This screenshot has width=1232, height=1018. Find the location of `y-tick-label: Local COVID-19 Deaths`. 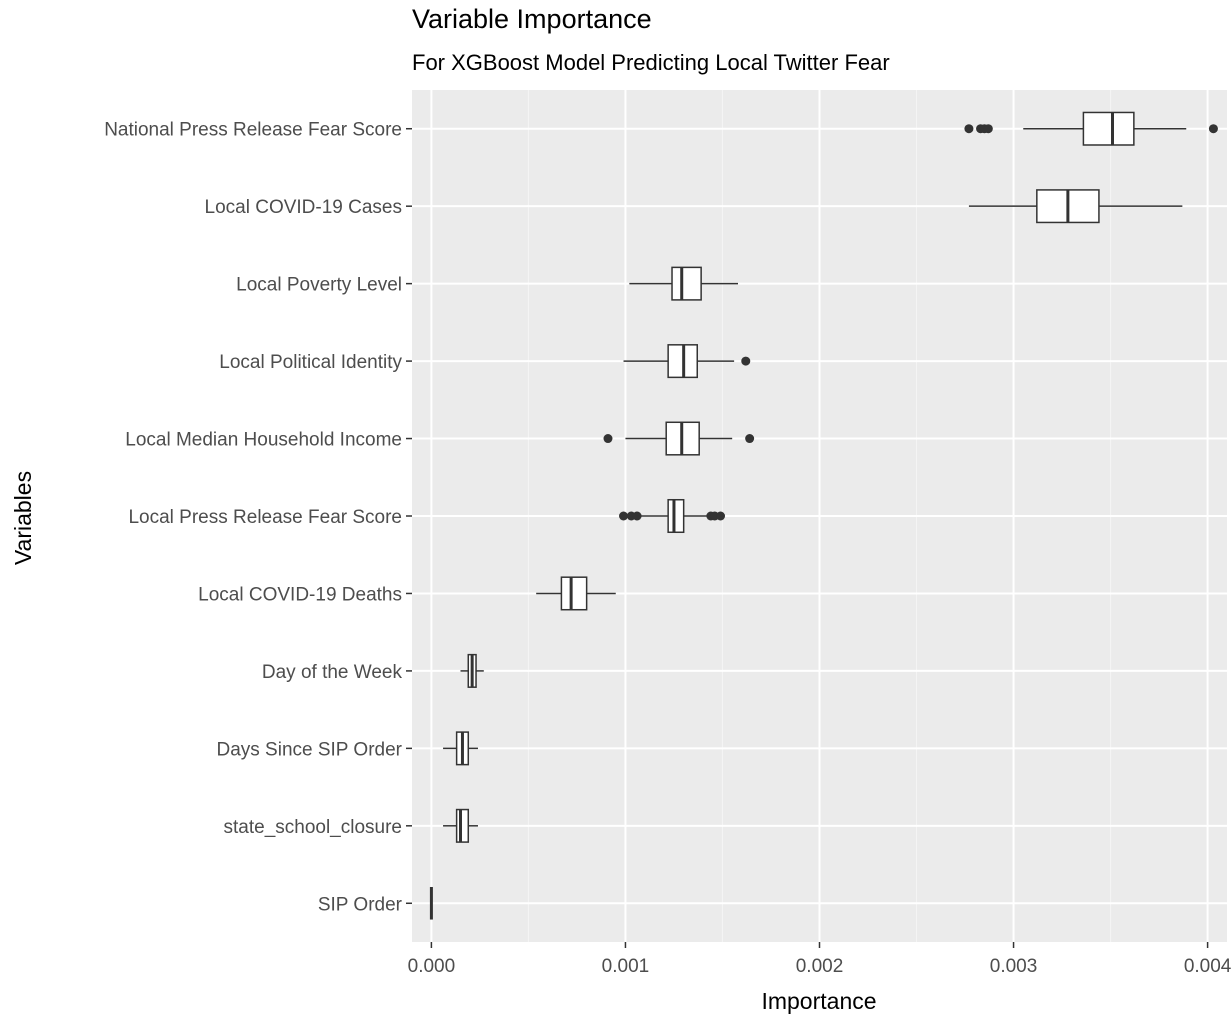

y-tick-label: Local COVID-19 Deaths is located at coordinates (300, 594).